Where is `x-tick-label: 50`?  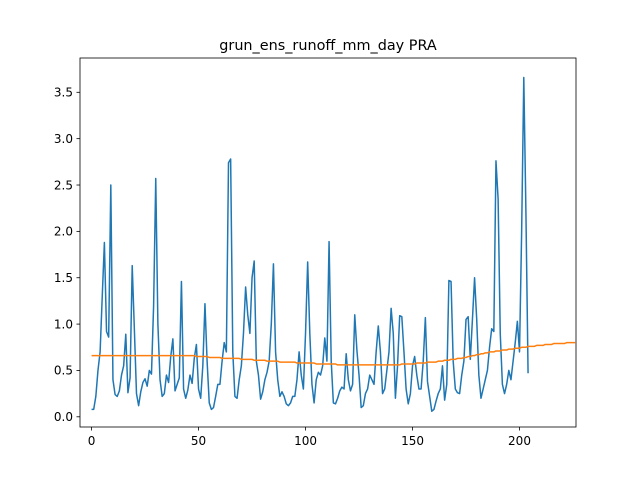 x-tick-label: 50 is located at coordinates (198, 441).